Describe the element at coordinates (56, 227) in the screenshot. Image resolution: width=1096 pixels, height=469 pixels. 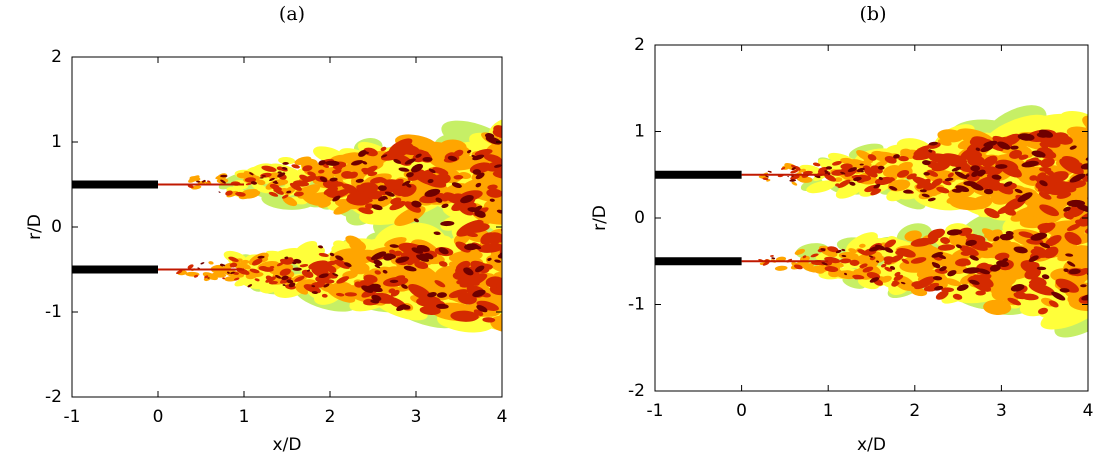
I see `y-tick-label: 0` at that location.